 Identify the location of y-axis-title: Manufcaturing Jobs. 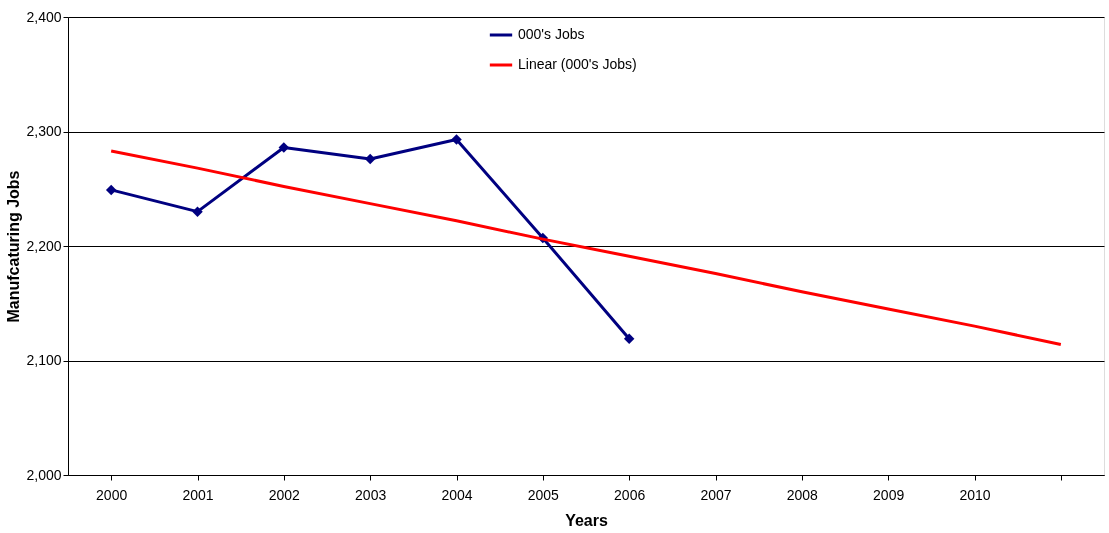
(14, 246).